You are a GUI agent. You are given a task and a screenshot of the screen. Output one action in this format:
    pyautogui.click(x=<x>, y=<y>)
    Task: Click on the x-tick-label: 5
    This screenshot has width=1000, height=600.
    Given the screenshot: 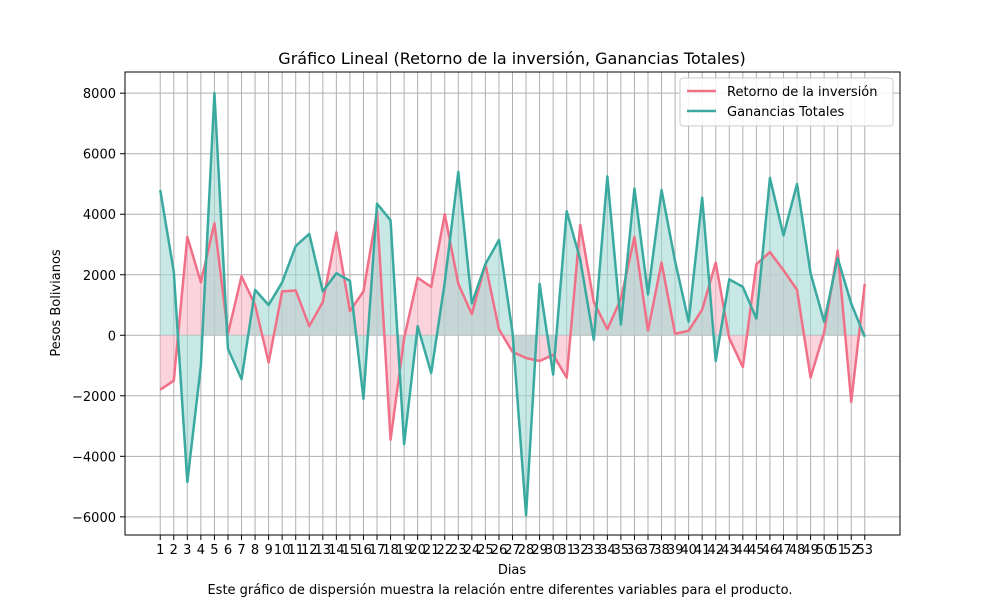 What is the action you would take?
    pyautogui.click(x=214, y=550)
    